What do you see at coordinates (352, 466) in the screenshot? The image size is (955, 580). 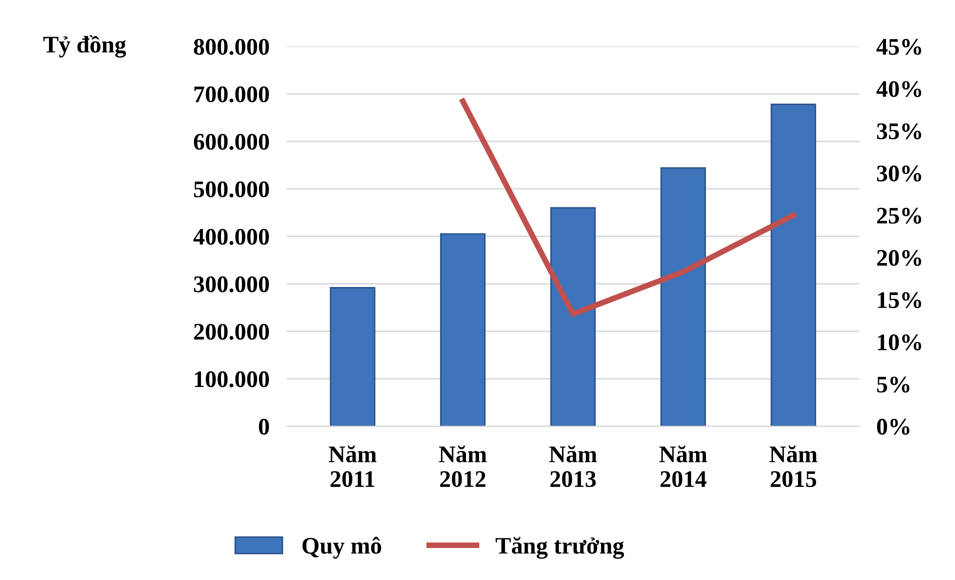 I see `x-tick-label: Năm 2011` at bounding box center [352, 466].